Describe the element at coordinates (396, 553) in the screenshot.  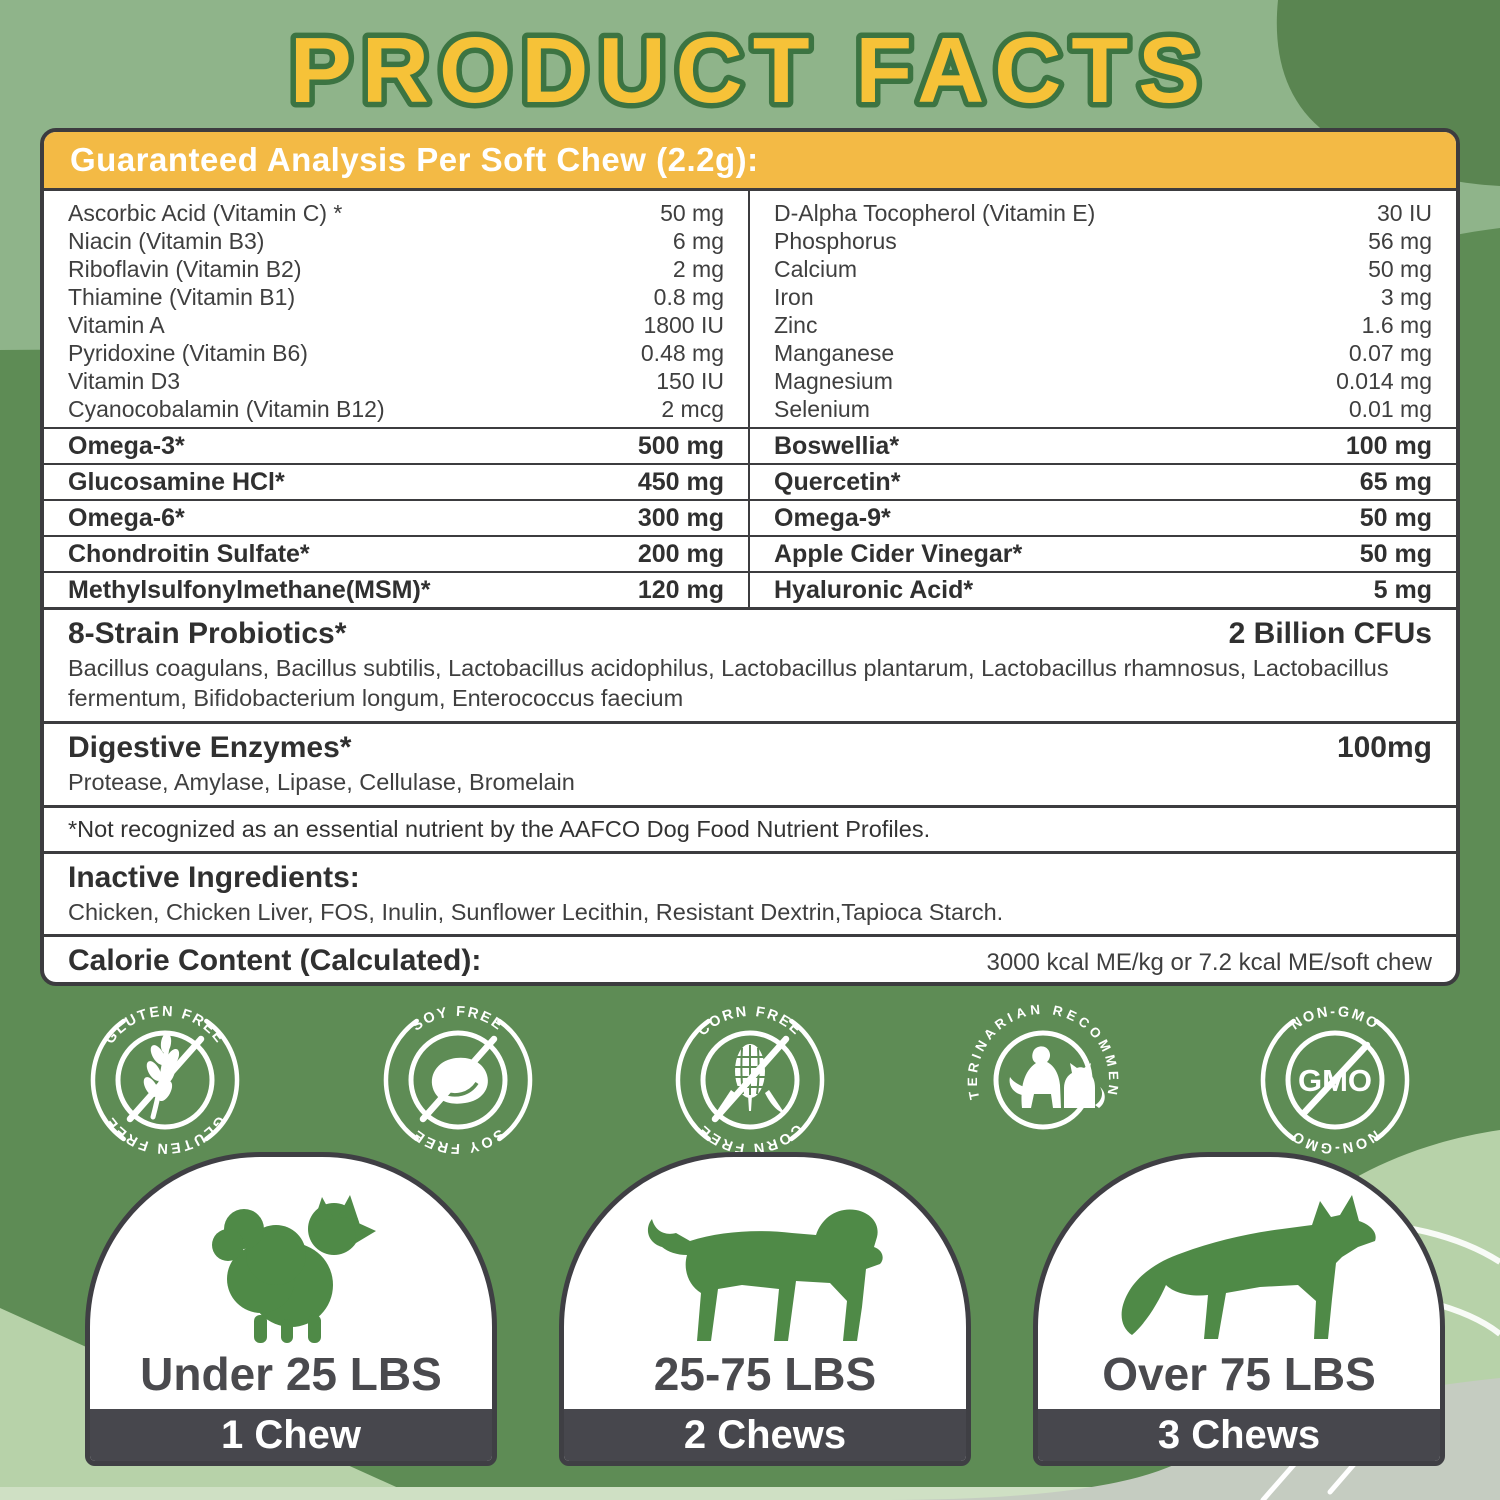
I see `table-row: Chondroitin Sulfate* 200 mg` at that location.